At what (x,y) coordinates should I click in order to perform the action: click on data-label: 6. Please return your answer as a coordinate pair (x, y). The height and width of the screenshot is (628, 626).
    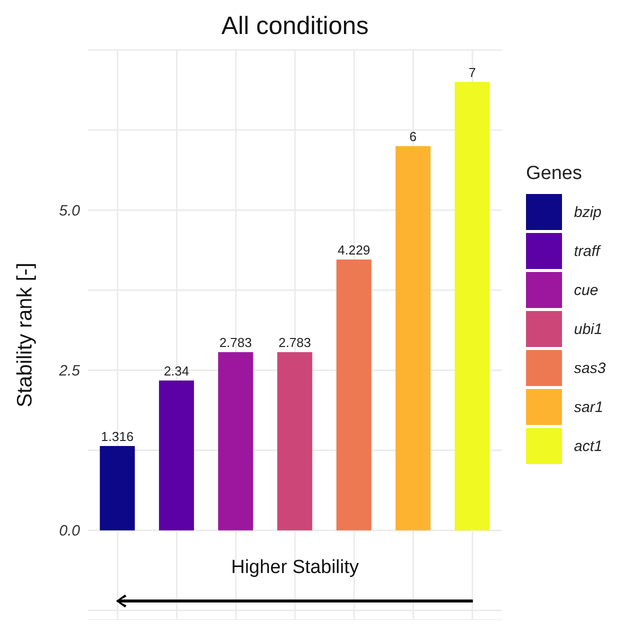
    Looking at the image, I should click on (413, 136).